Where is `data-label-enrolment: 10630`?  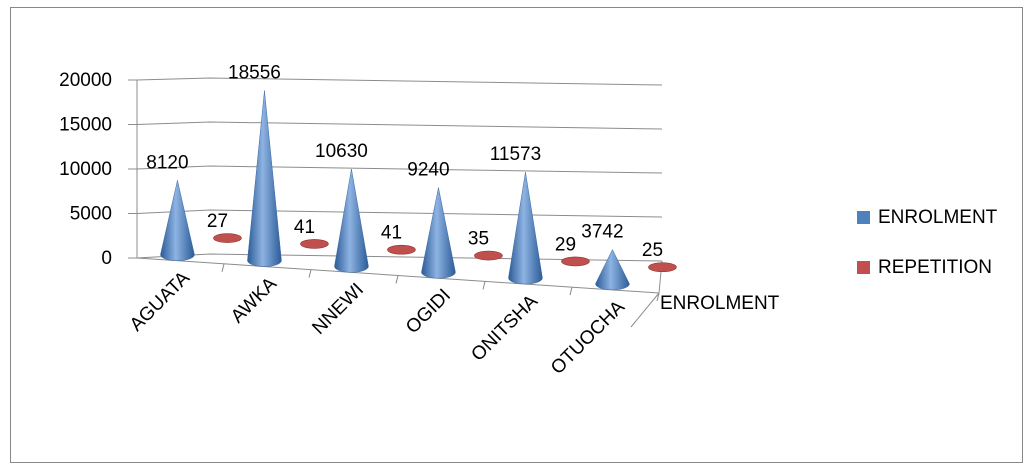 data-label-enrolment: 10630 is located at coordinates (341, 151).